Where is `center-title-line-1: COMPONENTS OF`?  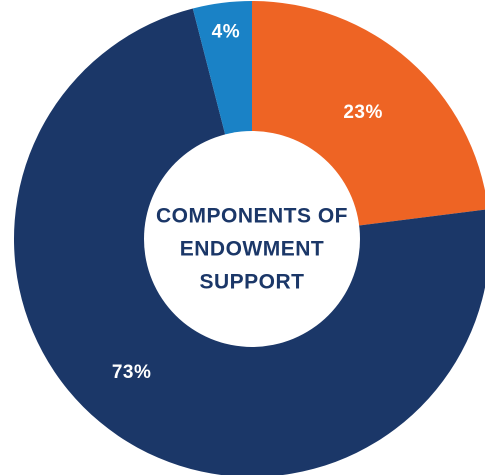 center-title-line-1: COMPONENTS OF is located at coordinates (252, 216).